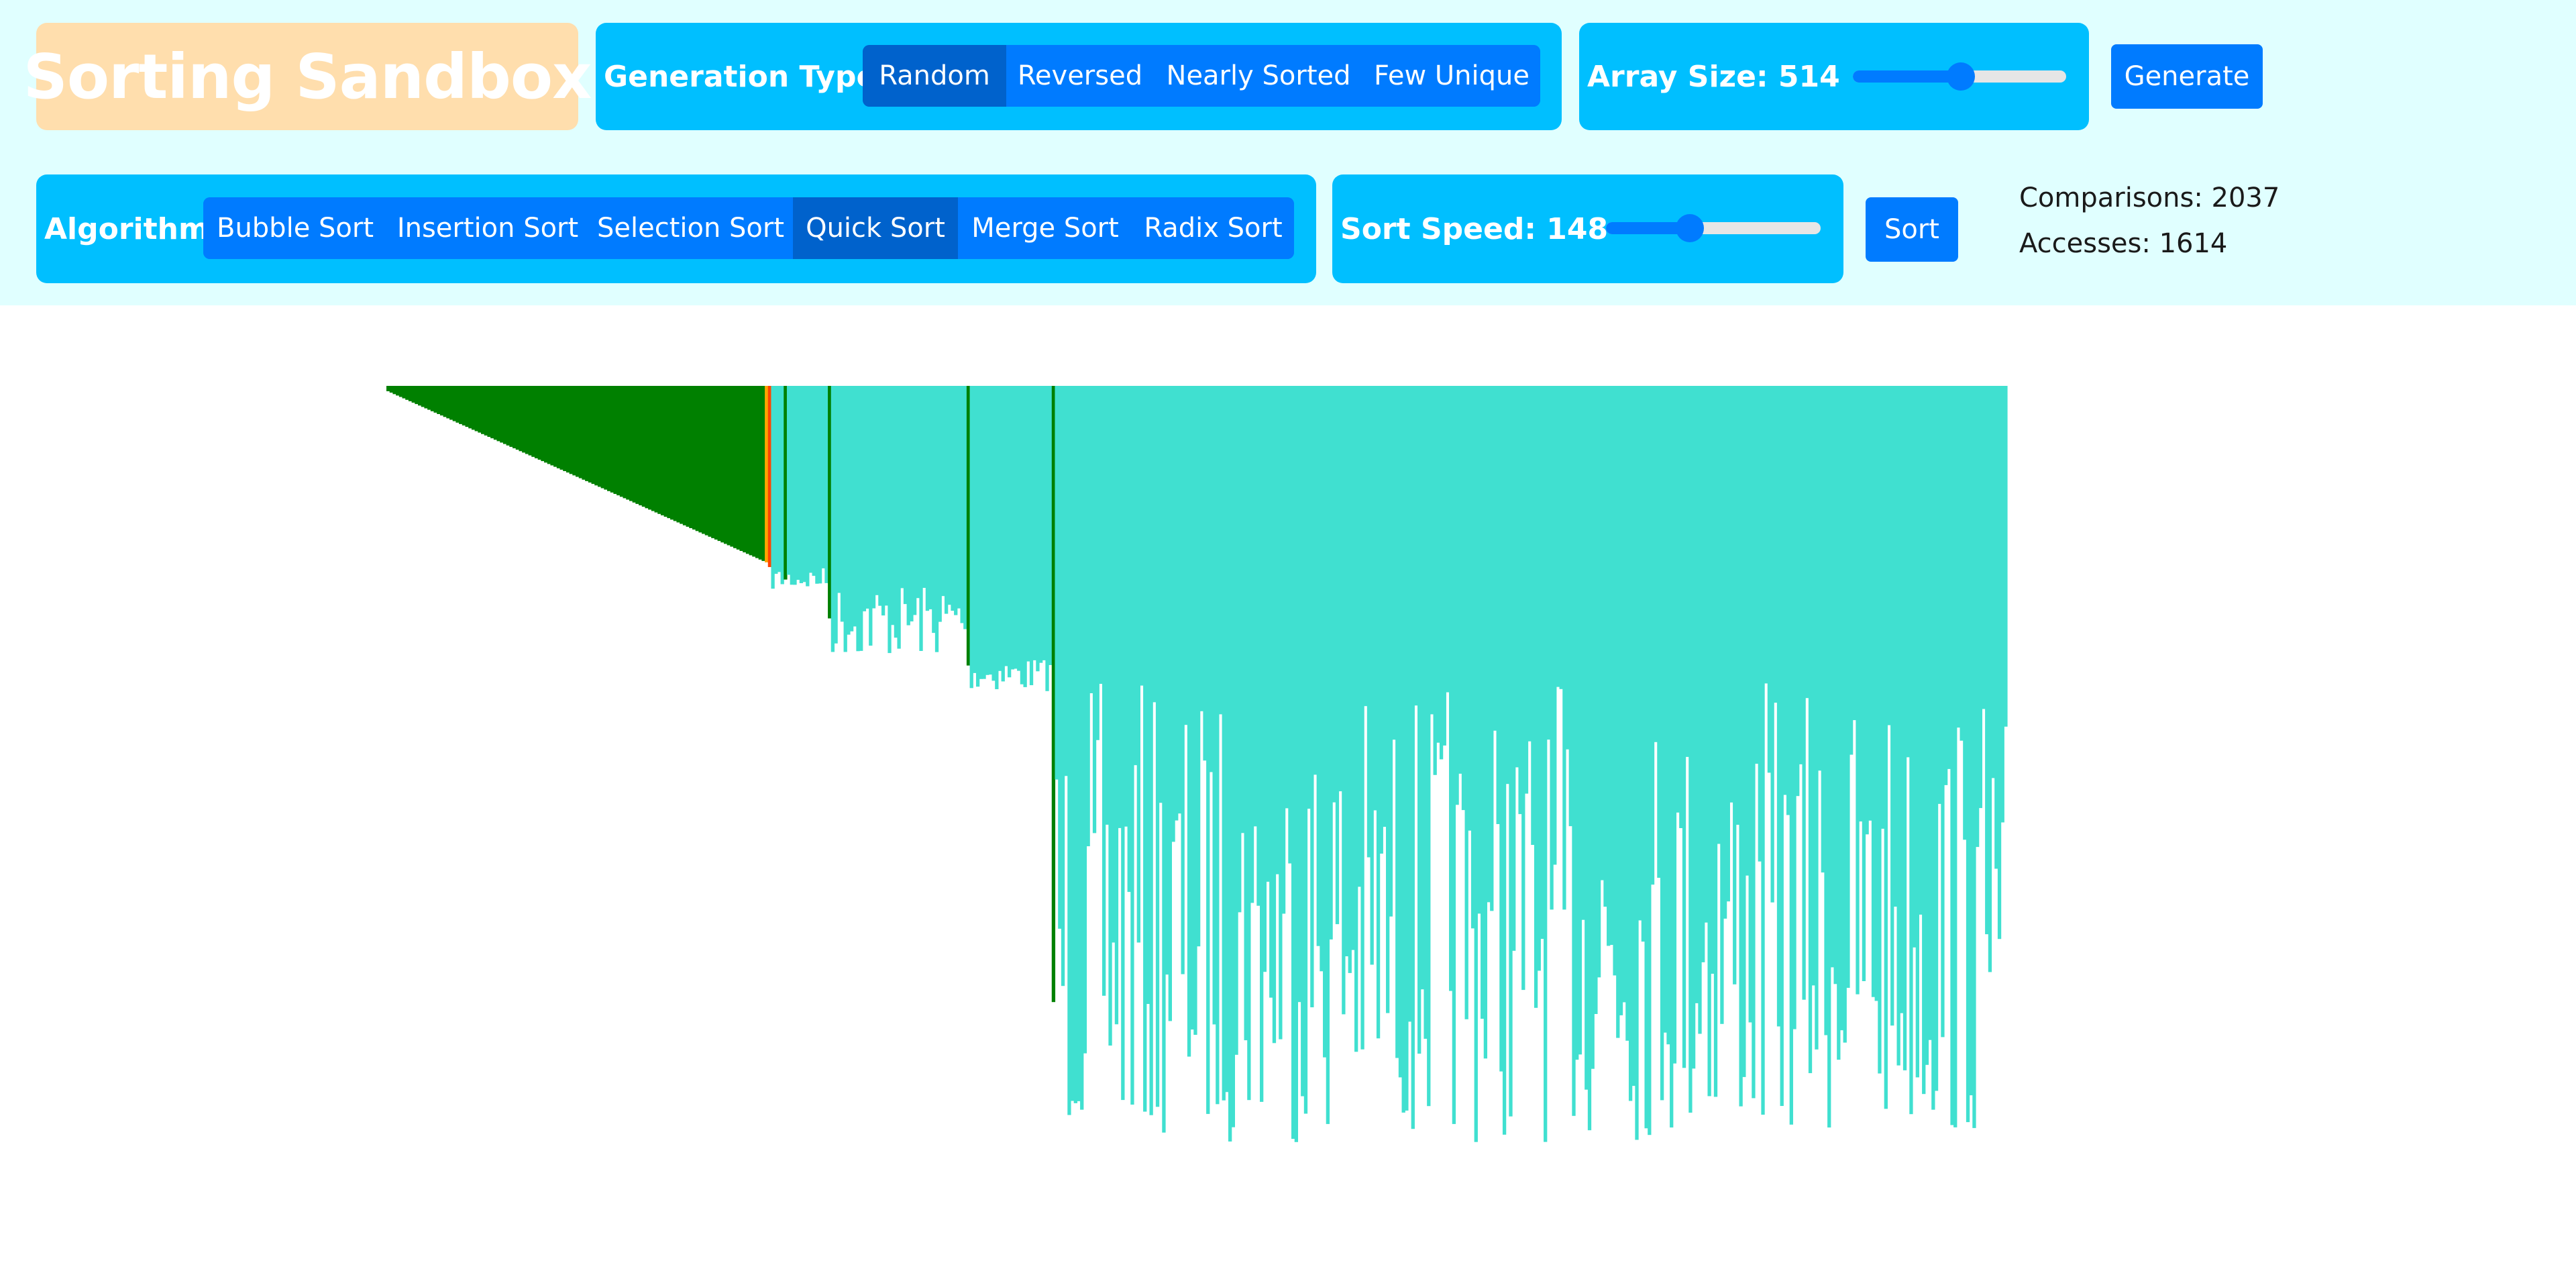 The image size is (2576, 1265). I want to click on algorithm-label: Algorithm:, so click(132, 228).